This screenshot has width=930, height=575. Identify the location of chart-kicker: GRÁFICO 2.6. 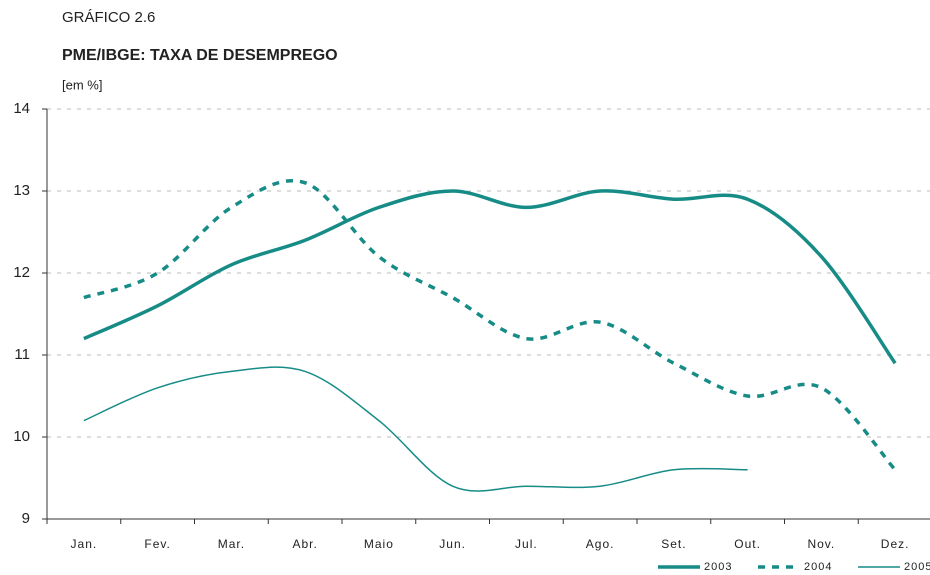
(108, 17).